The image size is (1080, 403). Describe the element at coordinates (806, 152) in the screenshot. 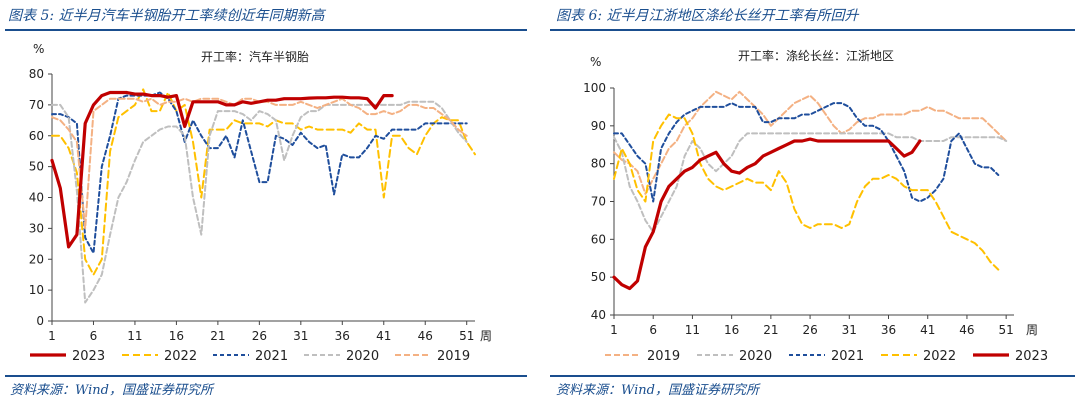

I see `right-series-2021` at that location.